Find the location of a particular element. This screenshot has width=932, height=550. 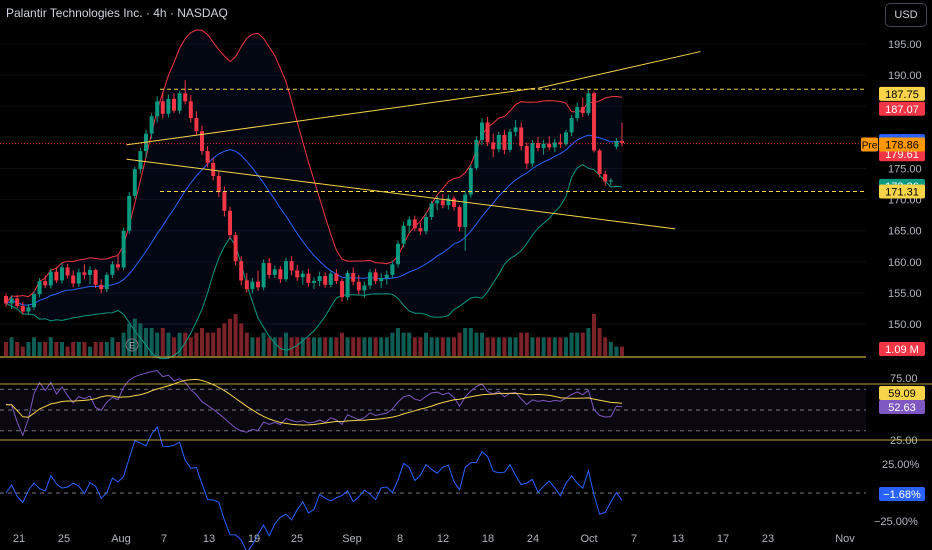

time-tick-label: Aug is located at coordinates (121, 539).